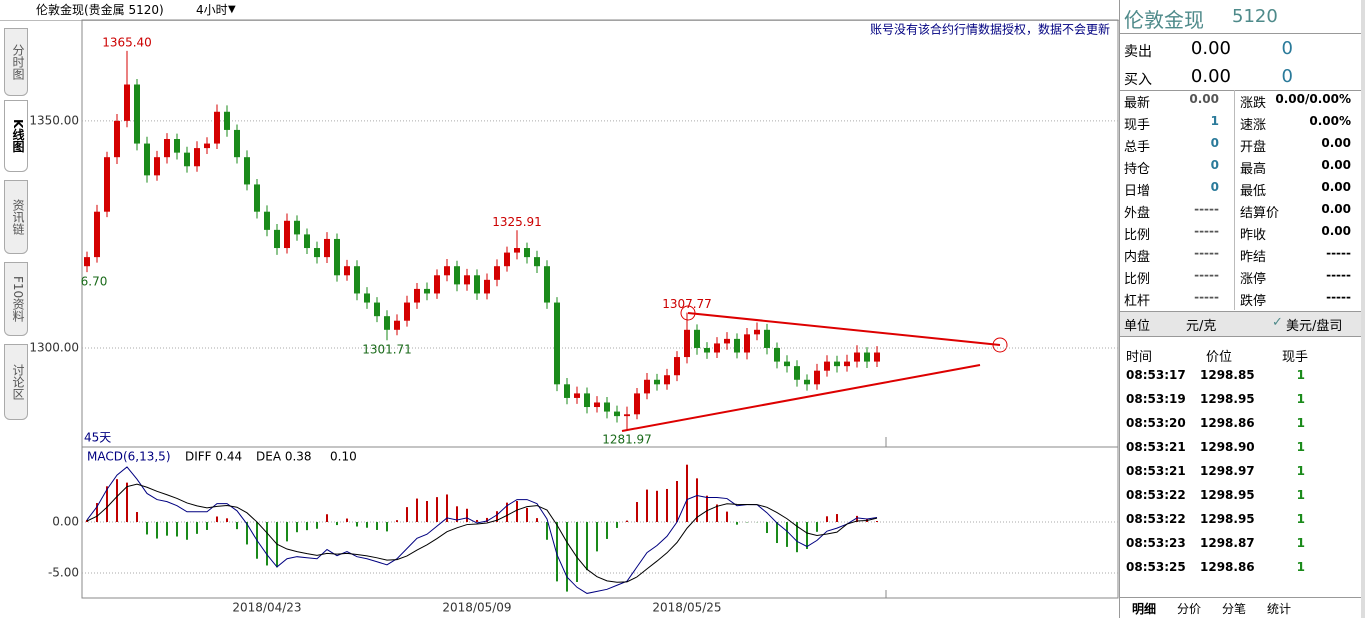 The height and width of the screenshot is (618, 1365). I want to click on trade-price: 1298.90, so click(1227, 447).